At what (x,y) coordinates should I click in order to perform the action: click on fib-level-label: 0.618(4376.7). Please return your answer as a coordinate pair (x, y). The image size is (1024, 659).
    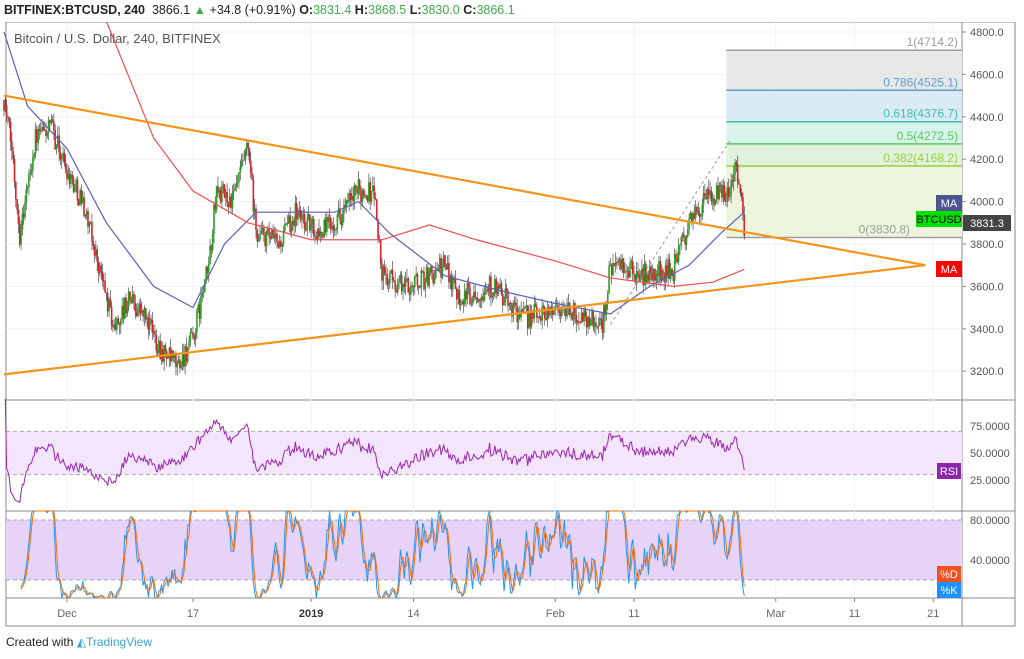
    Looking at the image, I should click on (920, 114).